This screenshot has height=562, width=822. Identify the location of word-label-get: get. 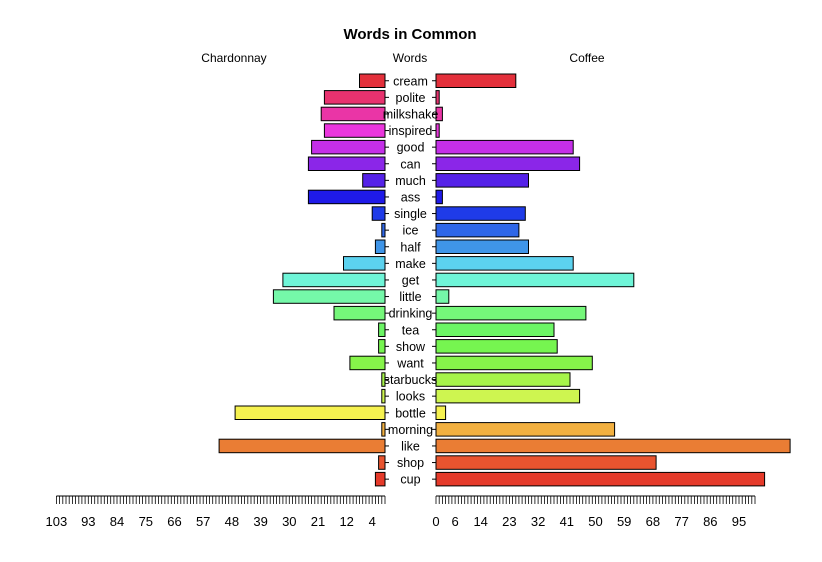
(411, 280).